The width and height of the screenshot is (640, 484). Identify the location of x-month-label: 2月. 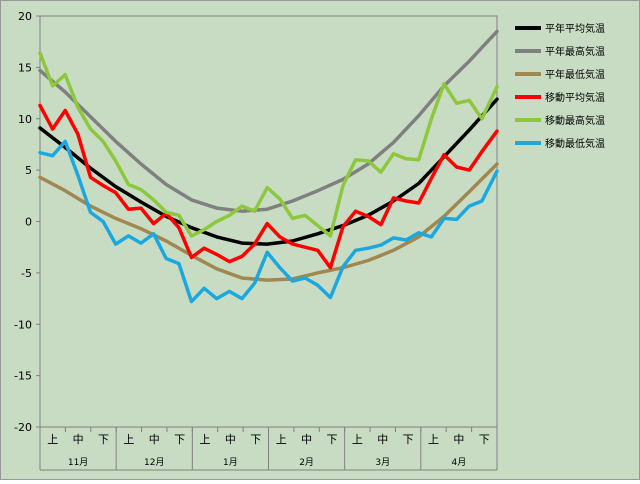
(306, 462).